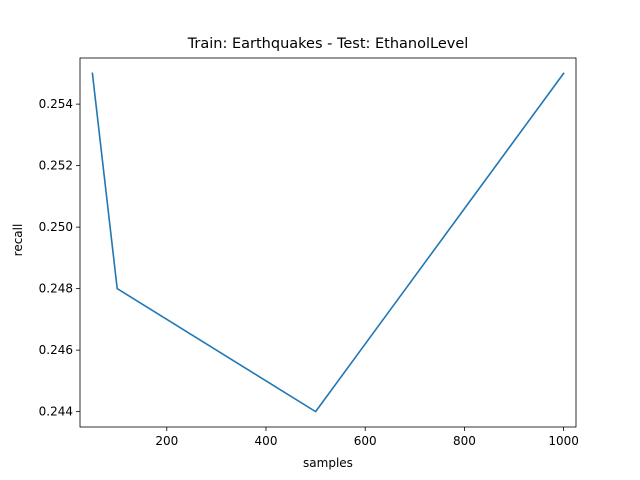 The width and height of the screenshot is (640, 480). I want to click on x-axis: 200 400 600 800 1000, so click(367, 437).